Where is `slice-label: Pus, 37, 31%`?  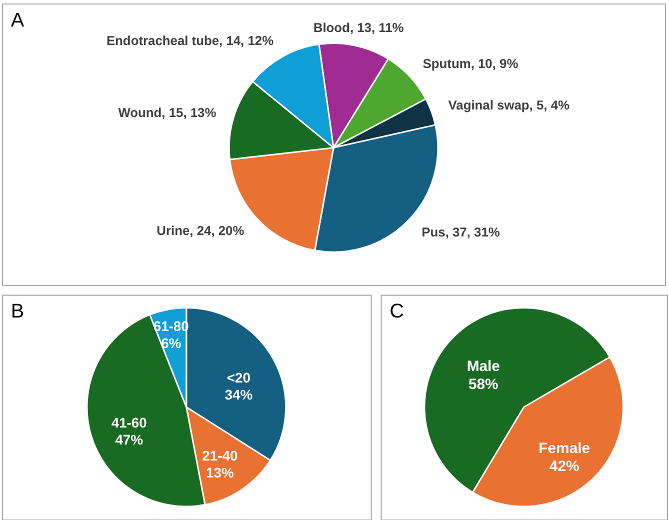 slice-label: Pus, 37, 31% is located at coordinates (461, 232).